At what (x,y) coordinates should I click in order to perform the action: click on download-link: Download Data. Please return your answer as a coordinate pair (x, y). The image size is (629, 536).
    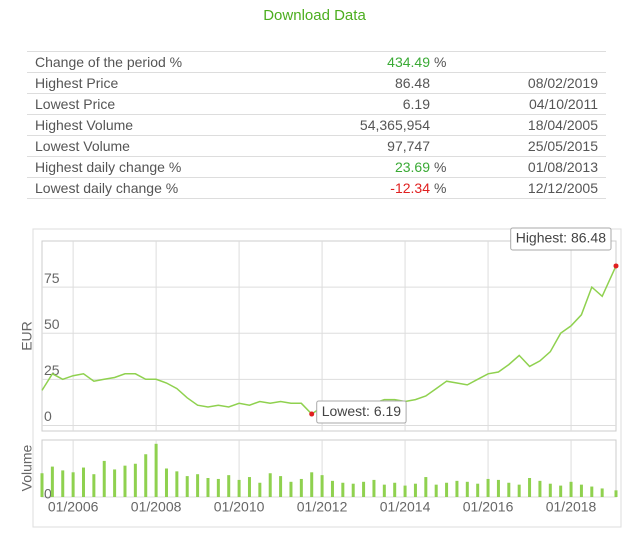
    Looking at the image, I should click on (314, 15).